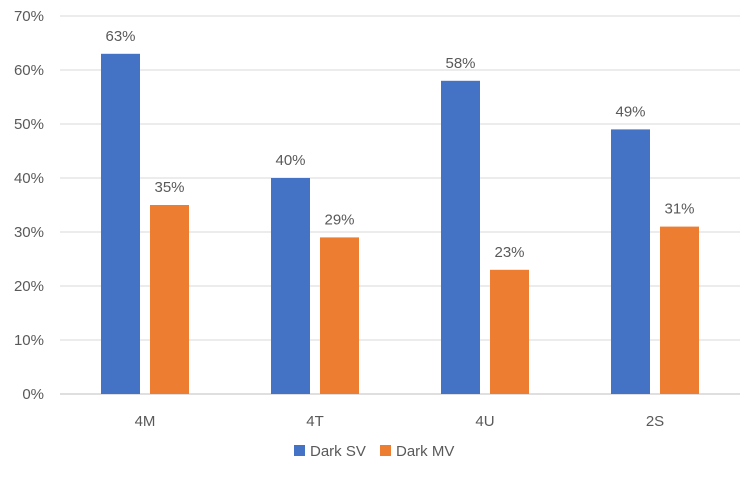  Describe the element at coordinates (29, 70) in the screenshot. I see `y-tick-label: 60%` at that location.